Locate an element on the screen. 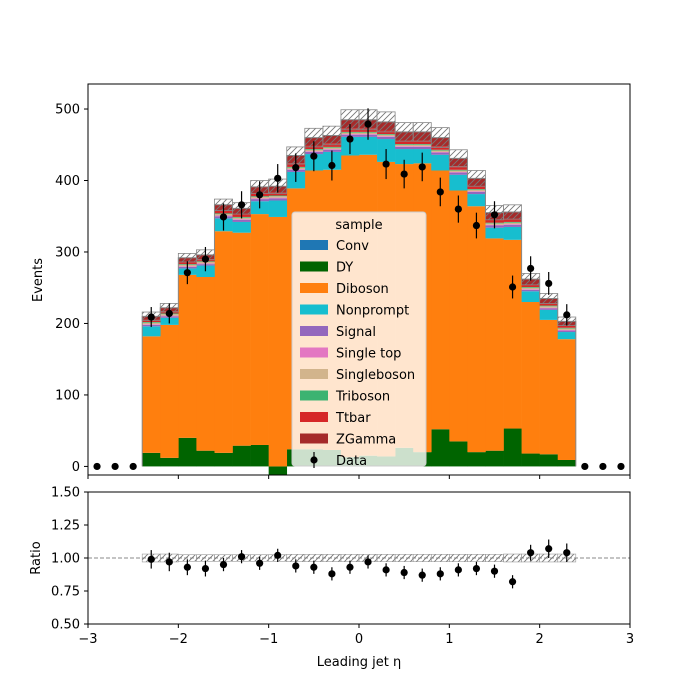  main-ytick-label-4: 400 is located at coordinates (67, 181).